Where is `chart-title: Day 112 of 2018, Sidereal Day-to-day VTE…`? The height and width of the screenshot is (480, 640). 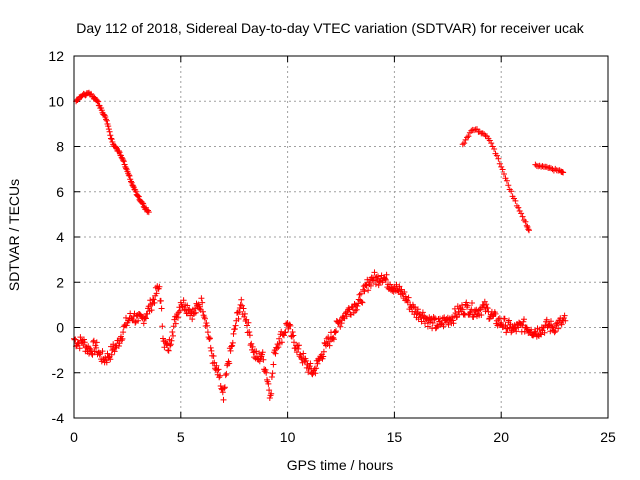 chart-title: Day 112 of 2018, Sidereal Day-to-day VTE… is located at coordinates (330, 28).